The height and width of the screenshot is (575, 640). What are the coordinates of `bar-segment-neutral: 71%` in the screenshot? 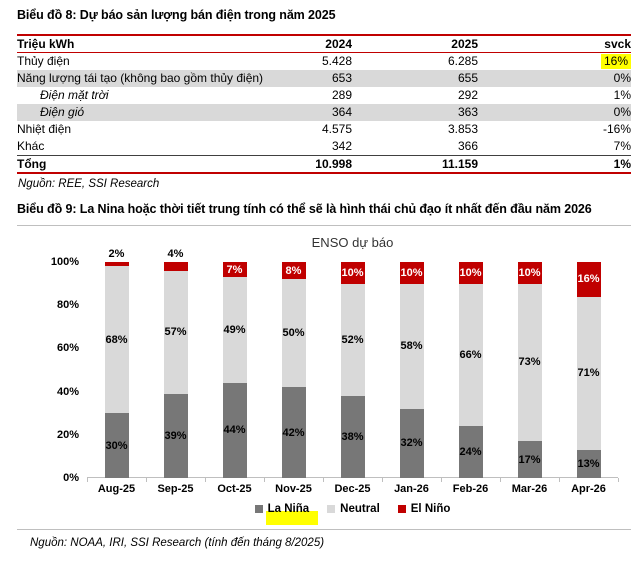 It's located at (588, 373).